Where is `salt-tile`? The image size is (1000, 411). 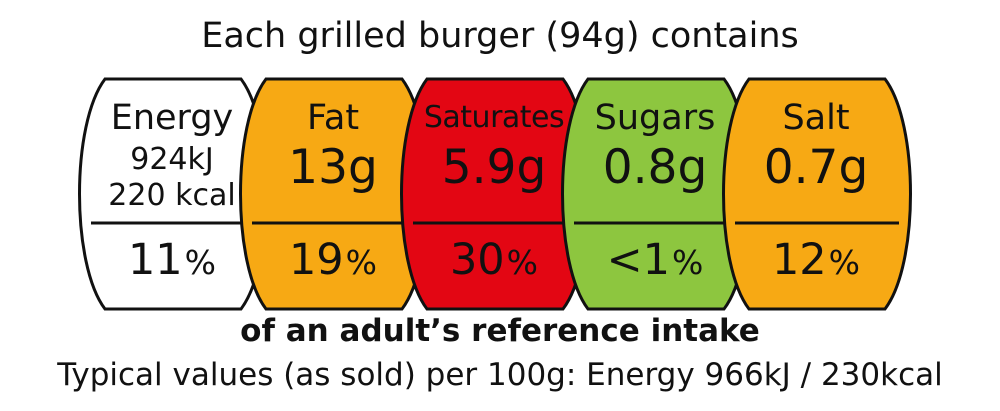
salt-tile is located at coordinates (817, 194).